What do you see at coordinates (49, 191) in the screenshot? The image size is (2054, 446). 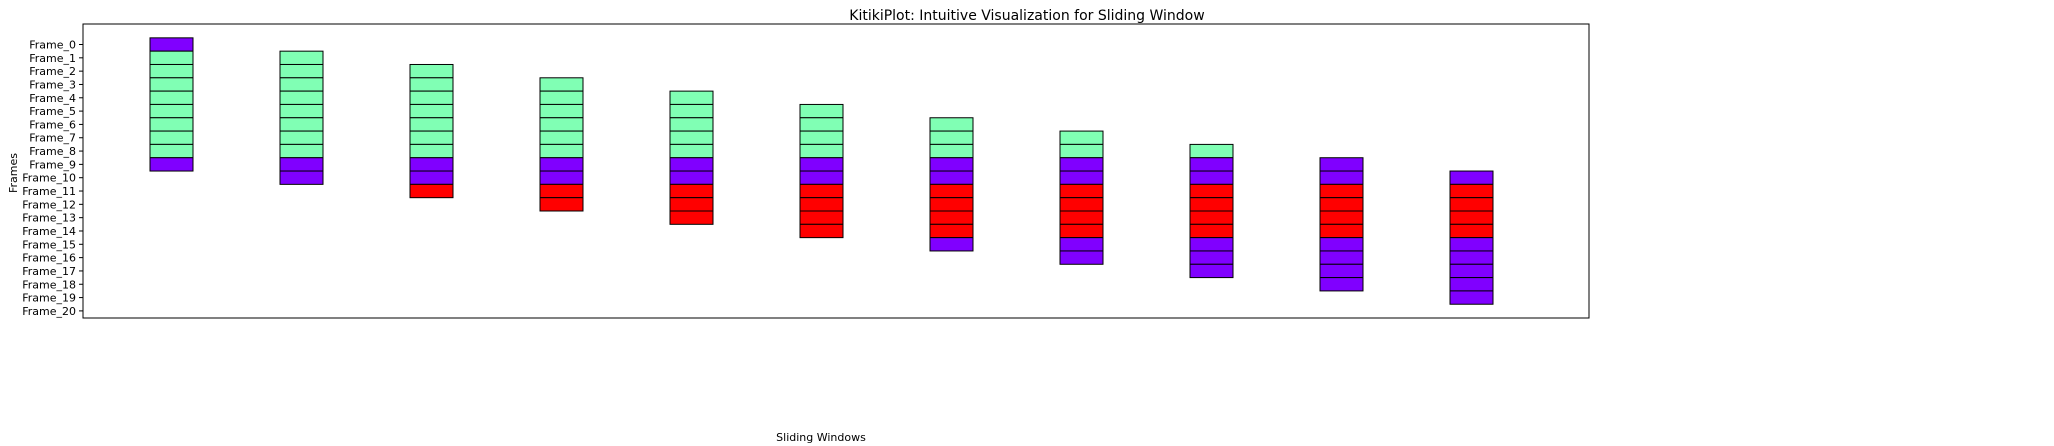 I see `y-tick-label: Frame_11` at bounding box center [49, 191].